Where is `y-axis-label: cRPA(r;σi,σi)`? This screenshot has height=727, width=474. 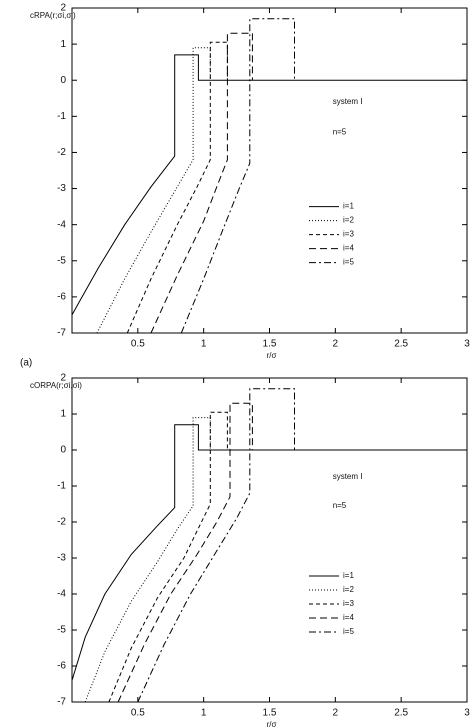
y-axis-label: cRPA(r;σi,σi) is located at coordinates (53, 15).